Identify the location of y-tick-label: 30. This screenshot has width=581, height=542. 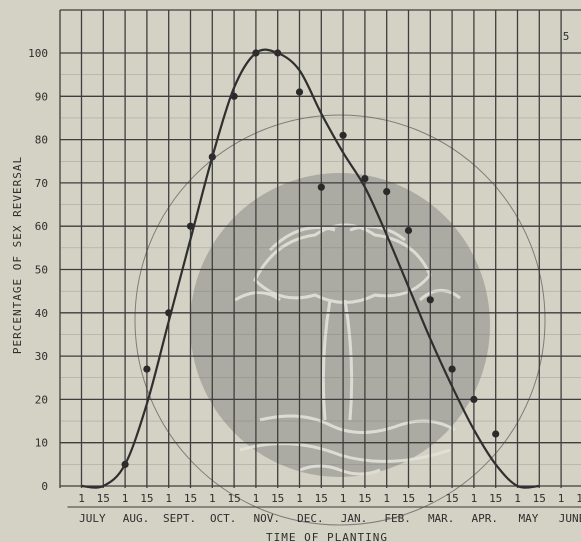
(41, 356).